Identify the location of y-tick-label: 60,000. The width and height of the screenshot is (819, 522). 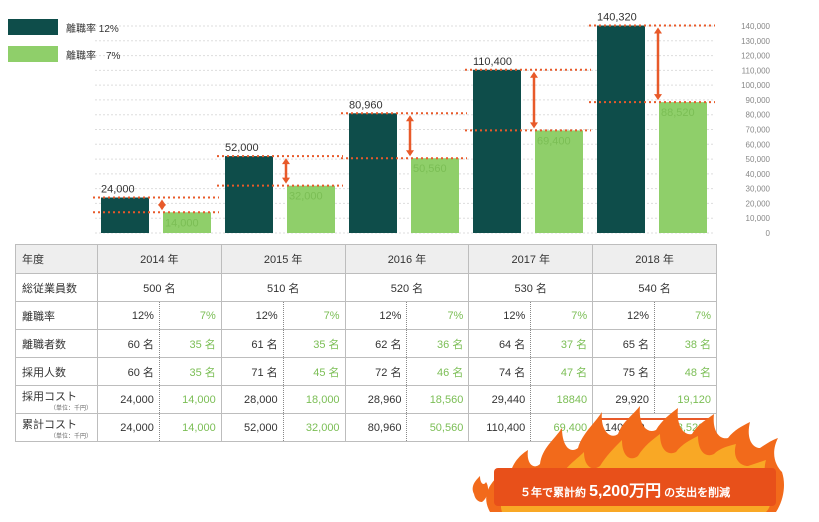
(758, 144).